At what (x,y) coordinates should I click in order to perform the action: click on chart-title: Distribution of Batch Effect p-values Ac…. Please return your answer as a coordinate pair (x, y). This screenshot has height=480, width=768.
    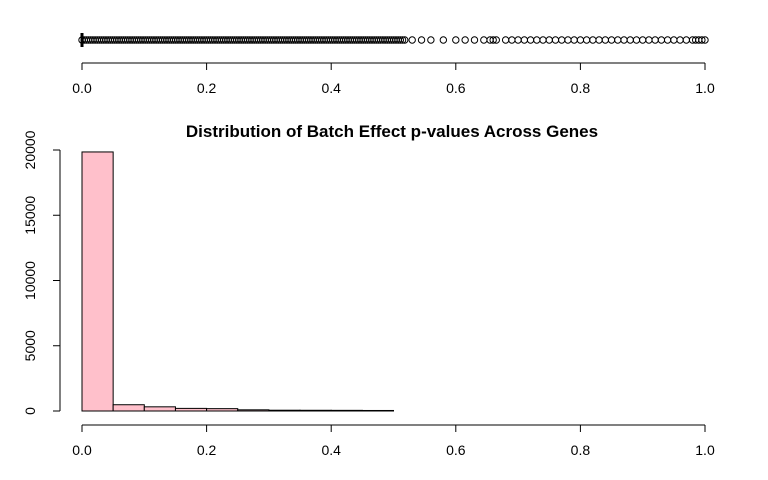
    Looking at the image, I should click on (392, 131).